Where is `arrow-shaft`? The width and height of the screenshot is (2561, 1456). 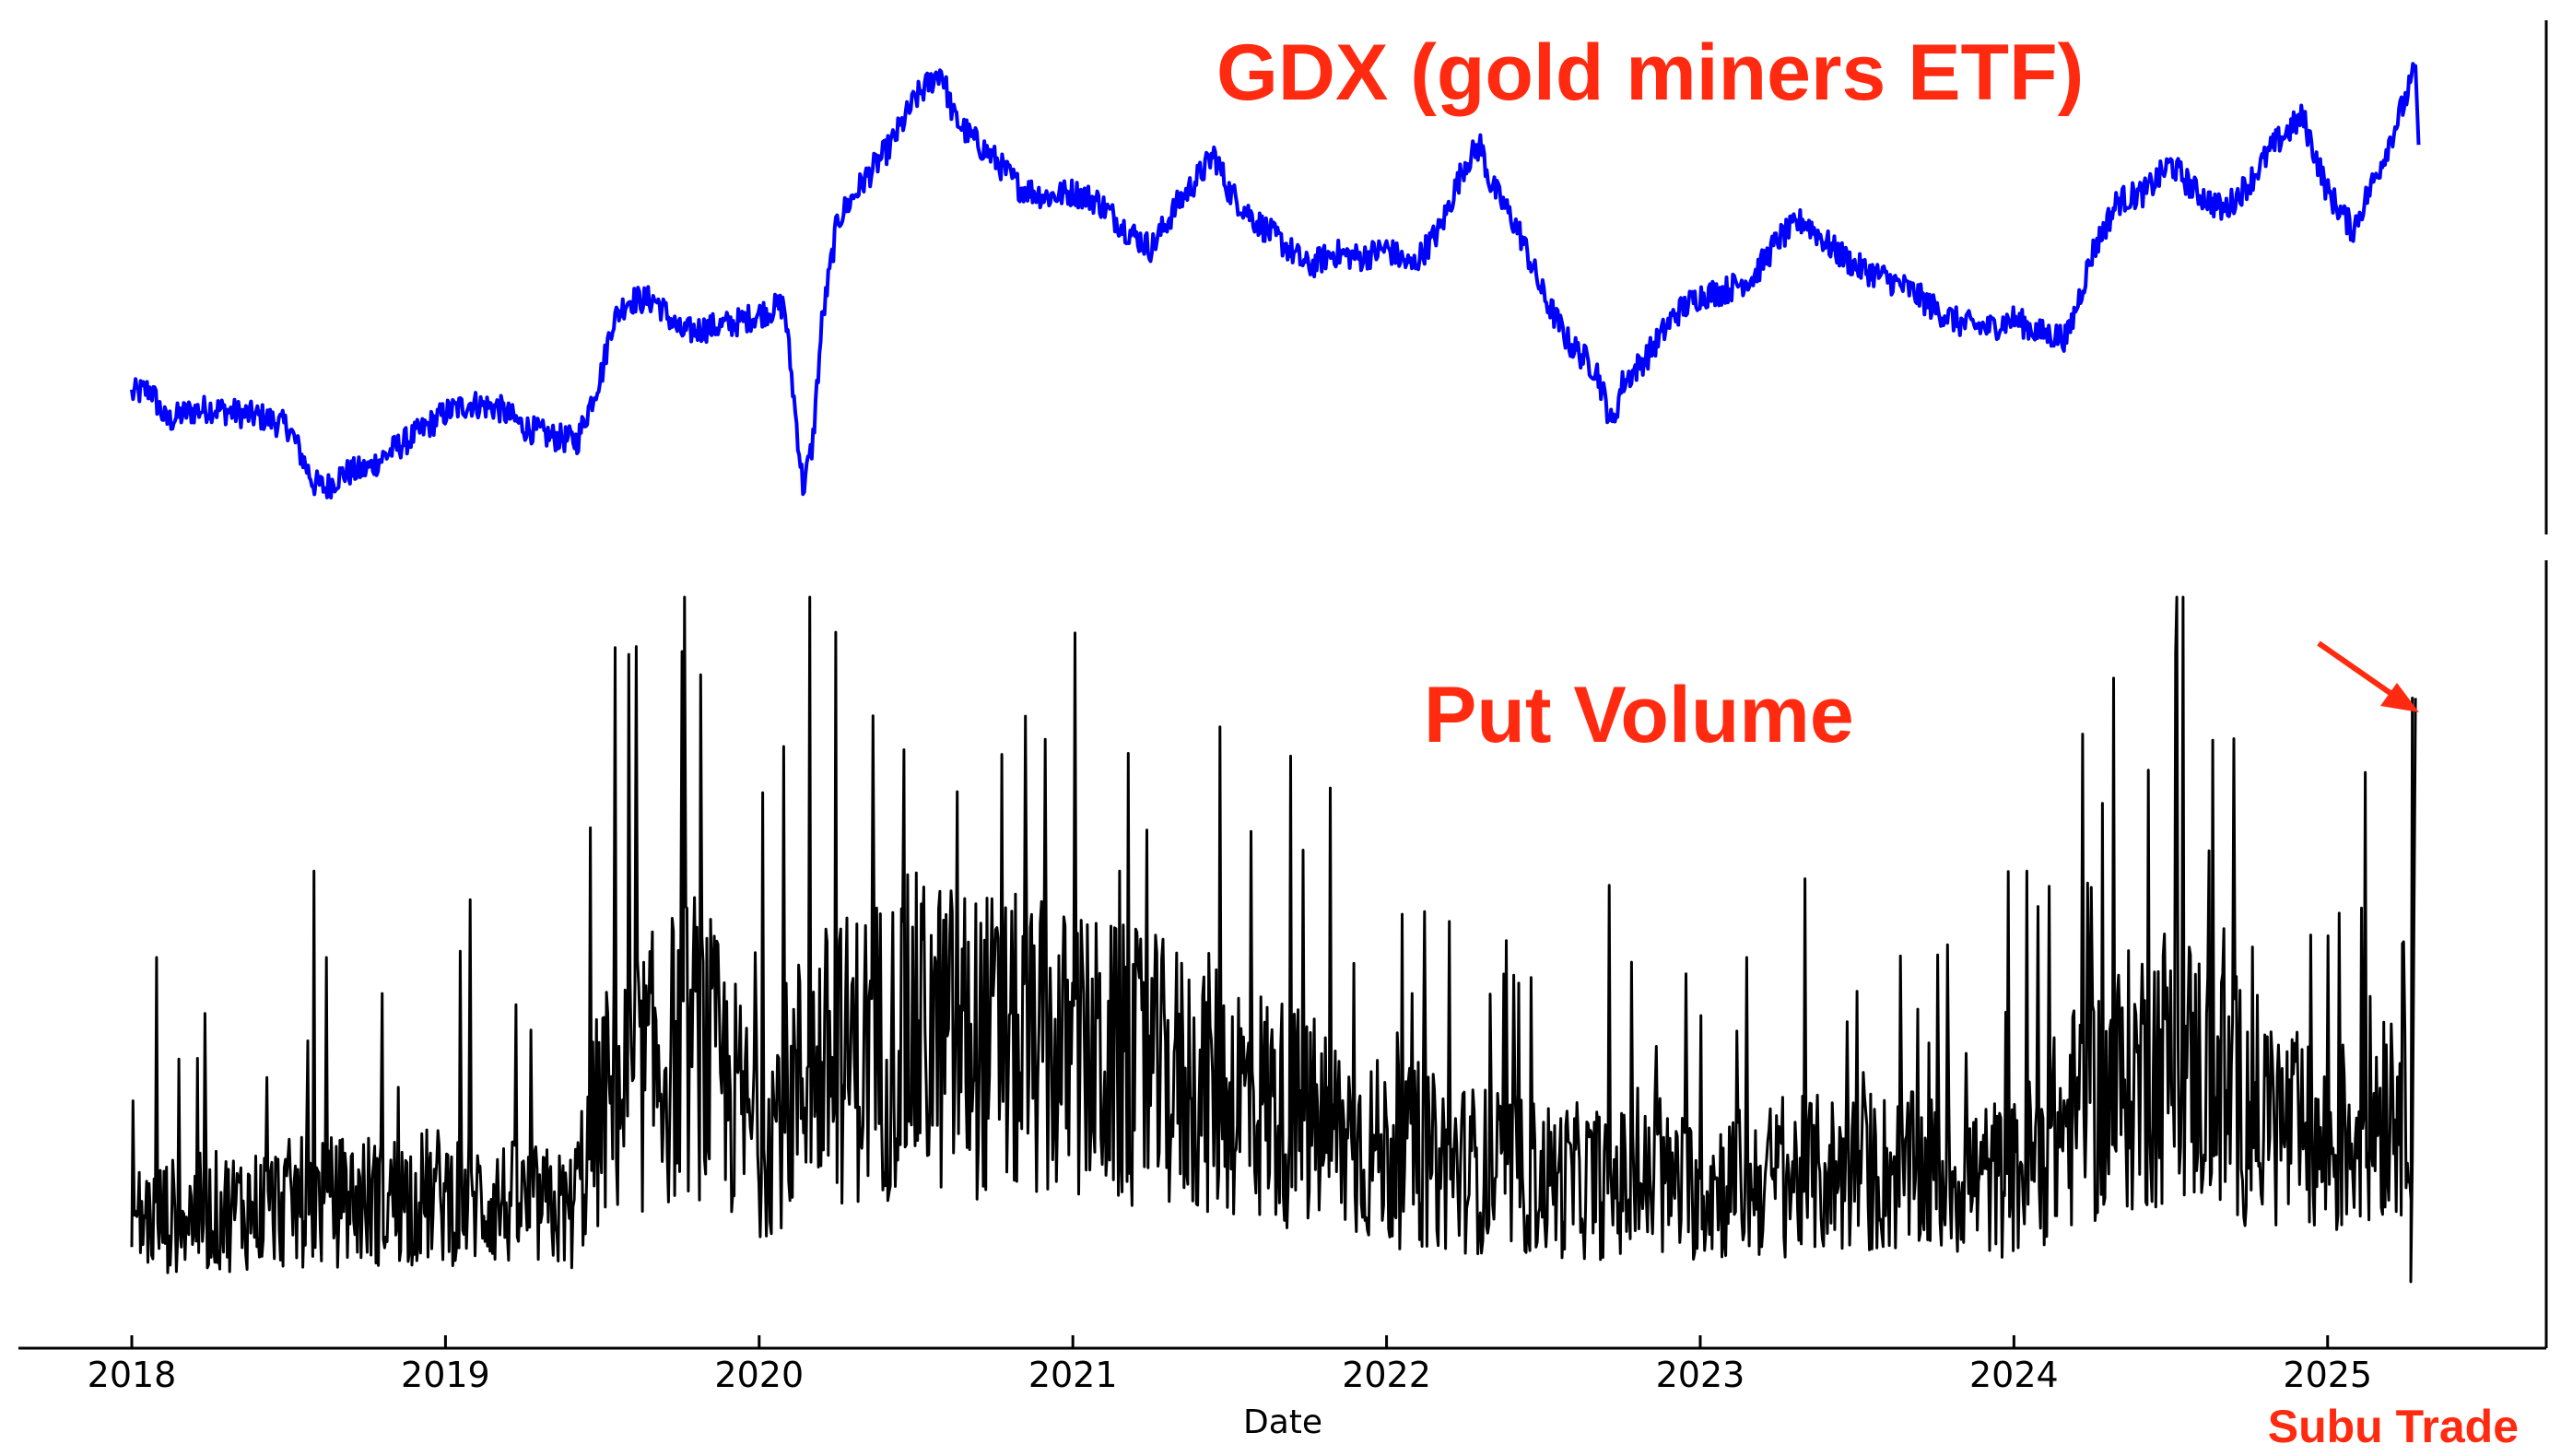
arrow-shaft is located at coordinates (2357, 669).